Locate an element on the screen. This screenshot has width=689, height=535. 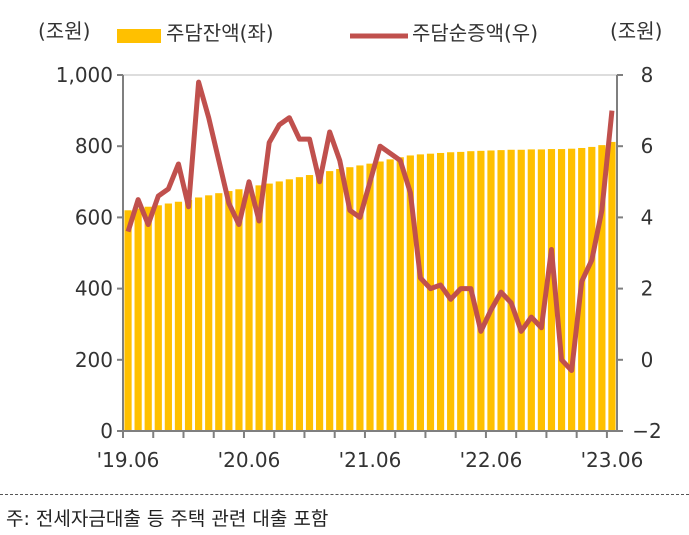
left-tick-label: 800 is located at coordinates (94, 146).